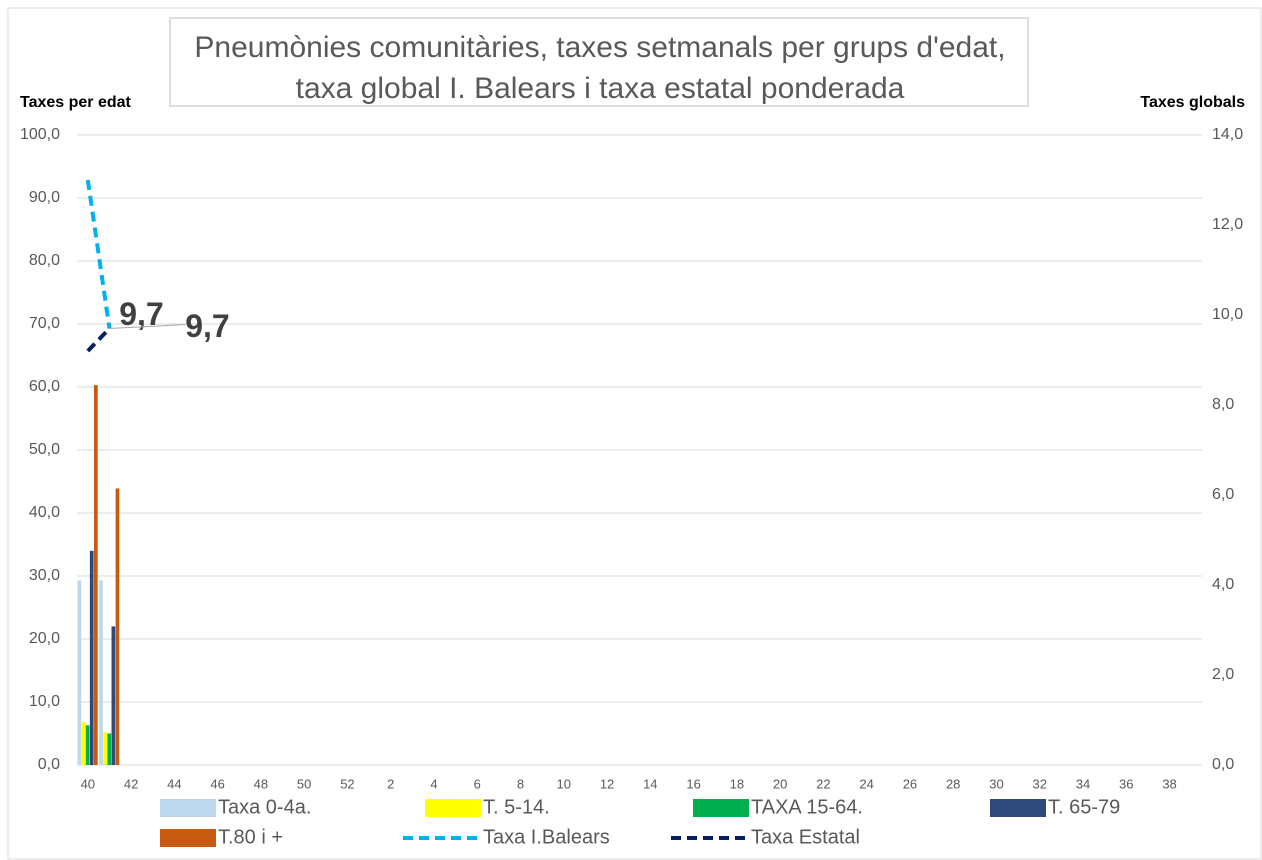  What do you see at coordinates (1227, 134) in the screenshot?
I see `y2-tick-label: 14,0` at bounding box center [1227, 134].